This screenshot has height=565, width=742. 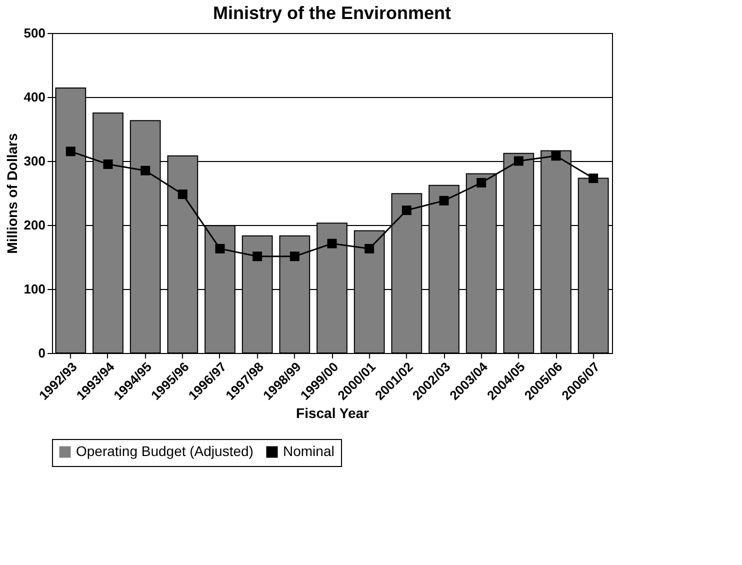 I want to click on y-tick-label: 400, so click(x=35, y=97).